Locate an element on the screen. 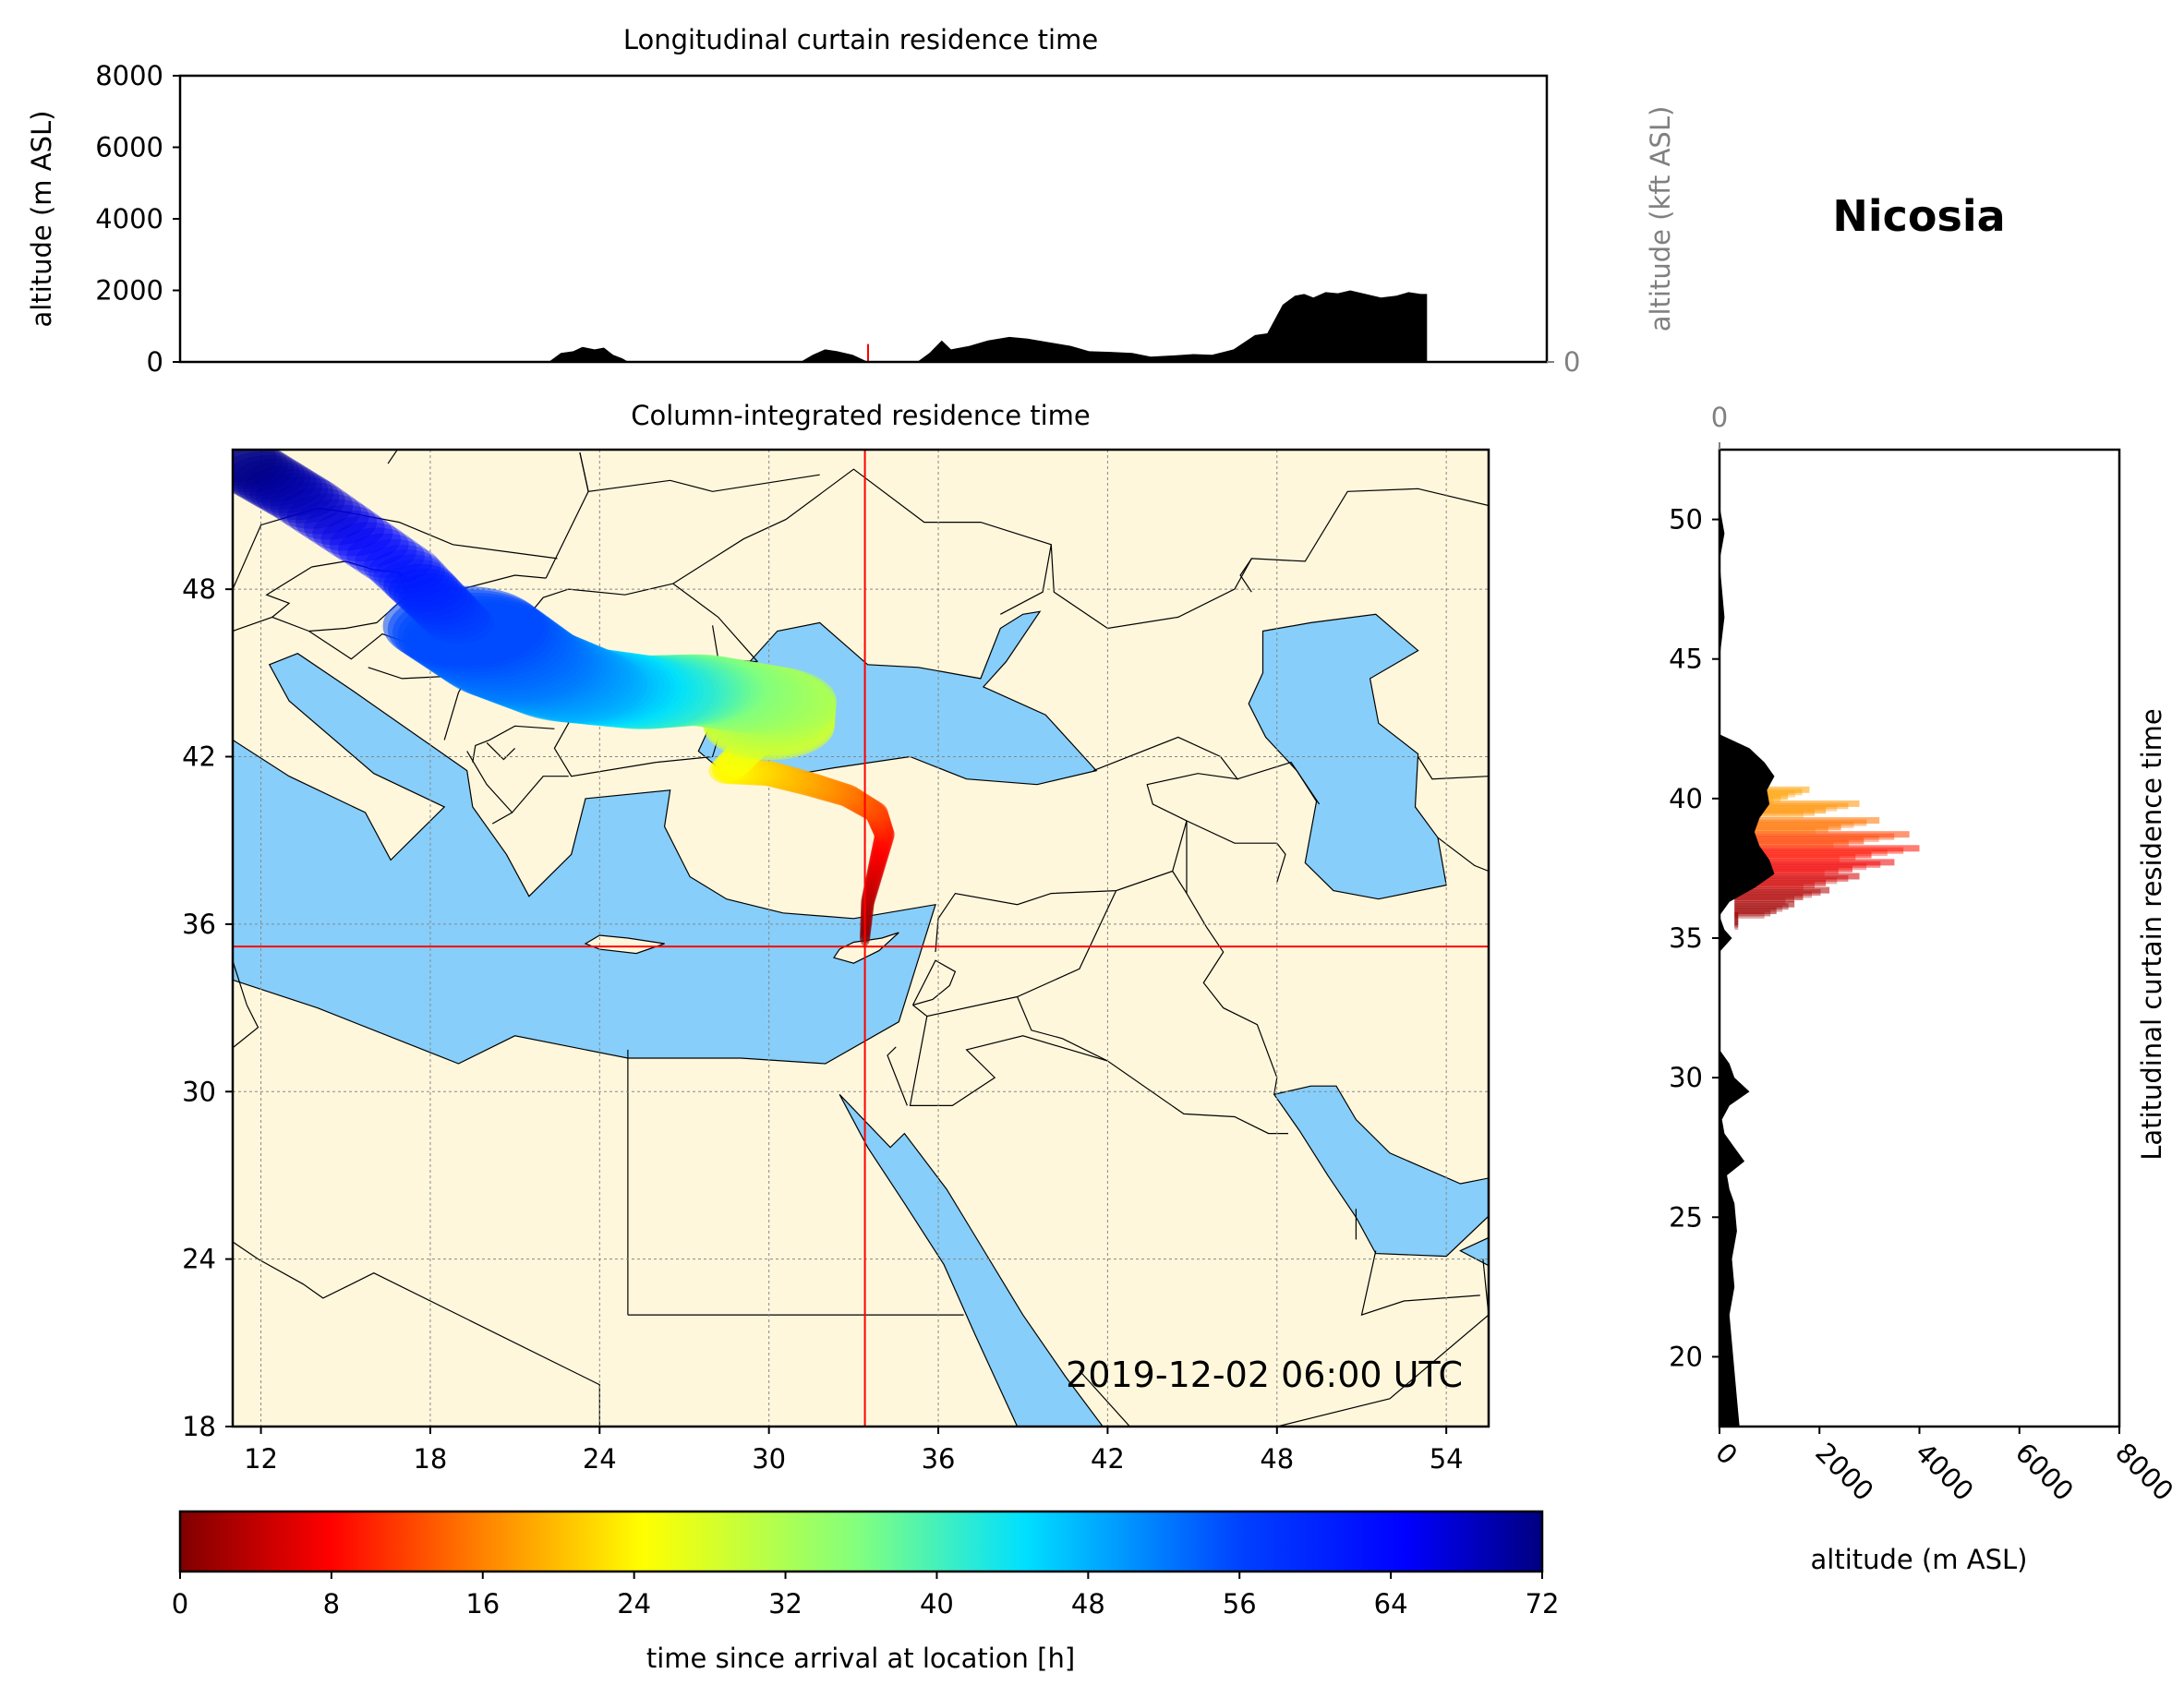 This screenshot has height=1698, width=2184. latitudinal-y-ticks: 20 25 30 35 40 45 50 is located at coordinates (1694, 938).